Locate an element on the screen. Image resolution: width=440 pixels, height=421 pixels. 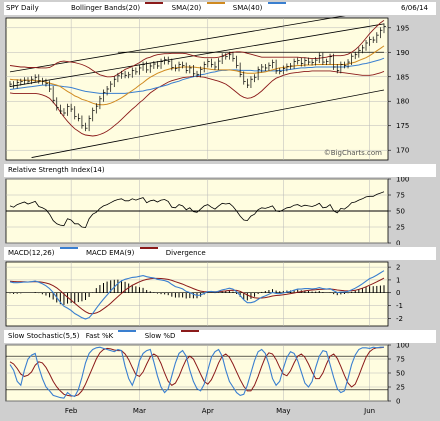
price-tick-label: 185 is located at coordinates (402, 77).